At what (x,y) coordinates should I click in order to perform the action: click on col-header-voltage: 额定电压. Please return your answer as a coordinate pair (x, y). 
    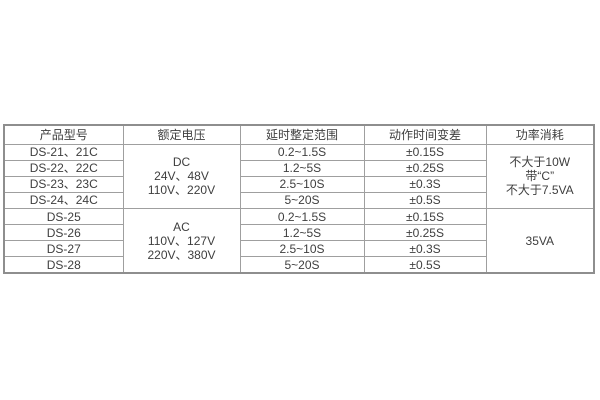
    Looking at the image, I should click on (181, 134).